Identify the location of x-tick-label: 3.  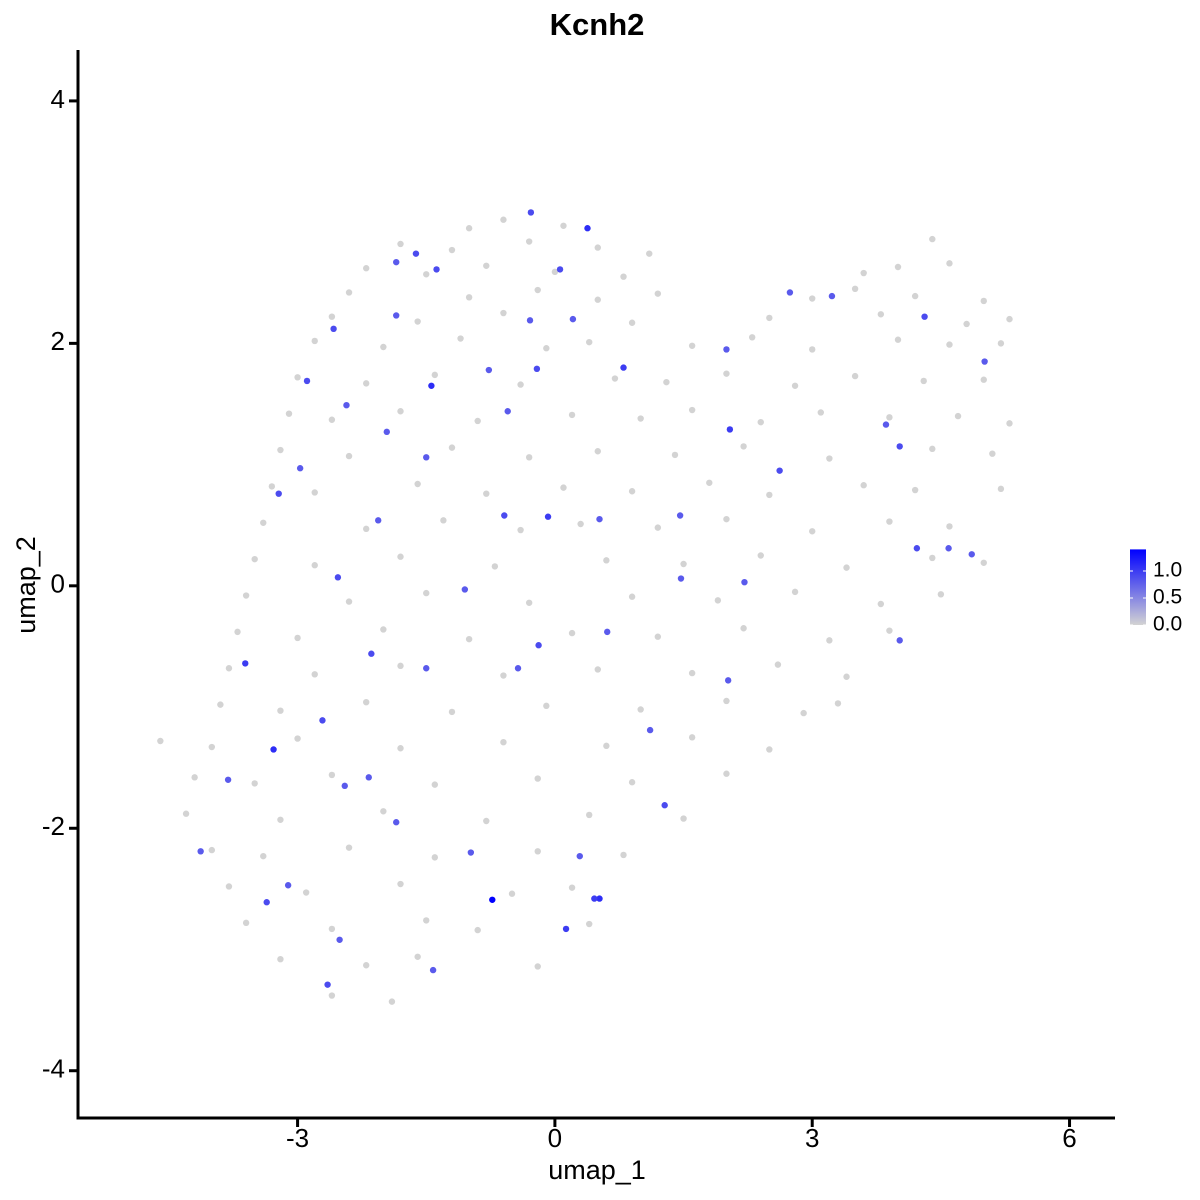
(812, 1138).